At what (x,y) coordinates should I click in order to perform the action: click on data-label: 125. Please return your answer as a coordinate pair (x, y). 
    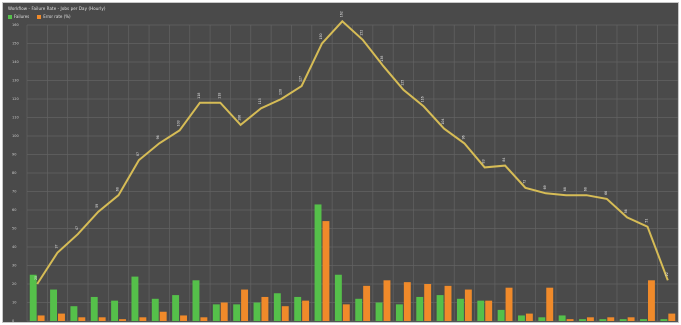
    Looking at the image, I should click on (402, 83).